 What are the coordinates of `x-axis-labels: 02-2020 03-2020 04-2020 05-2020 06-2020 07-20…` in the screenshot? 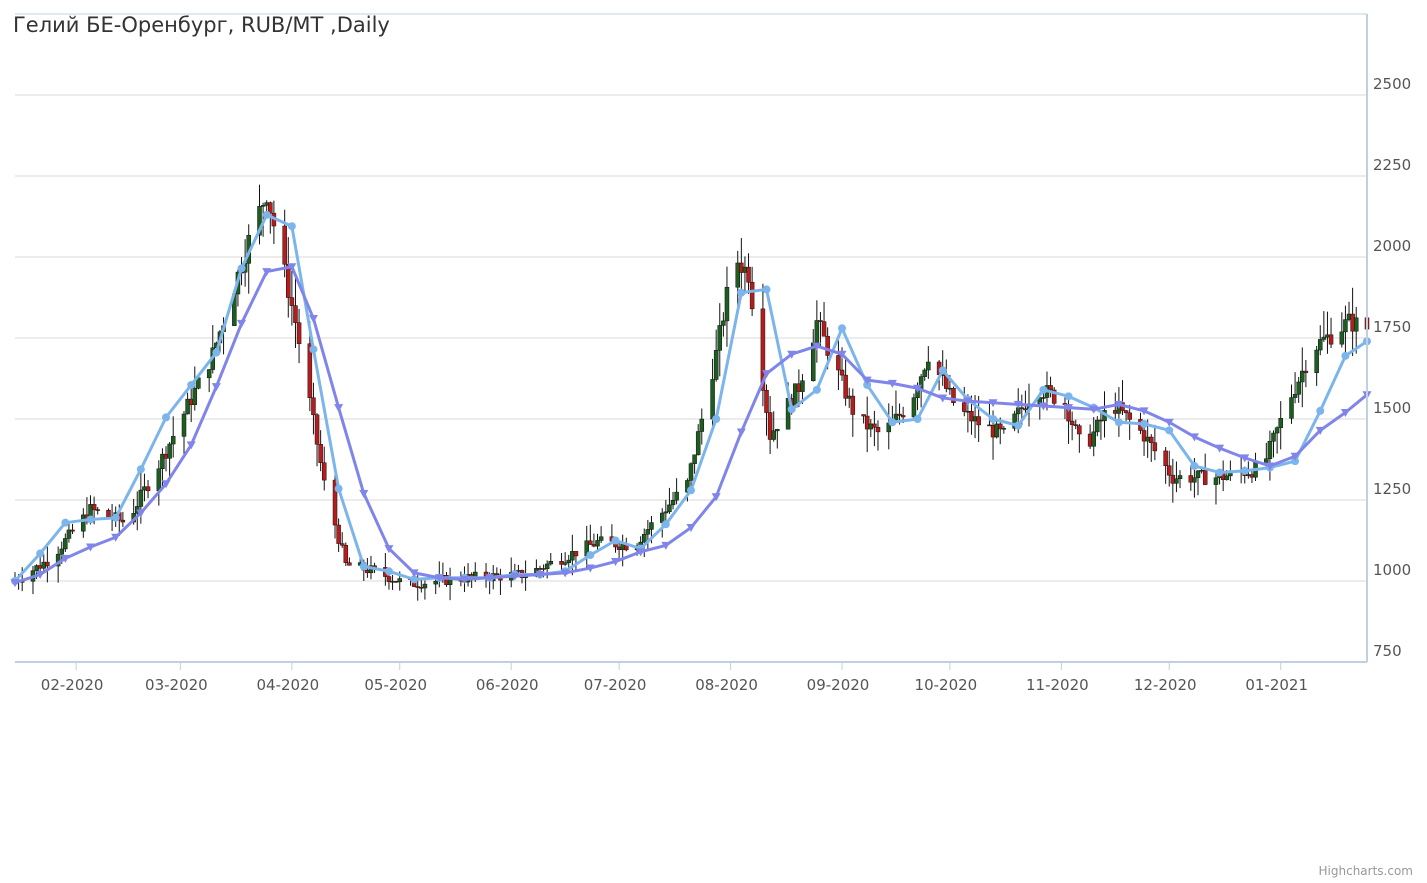 It's located at (674, 678).